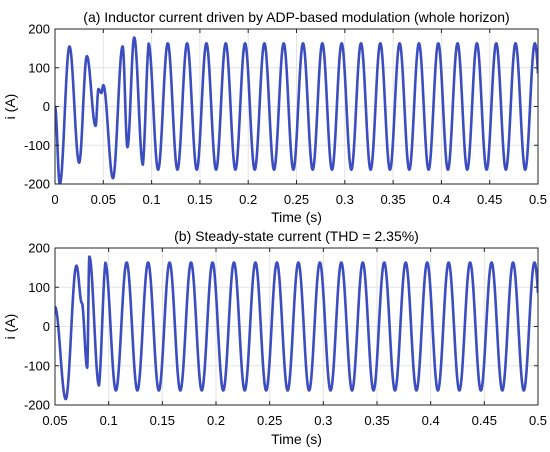  What do you see at coordinates (248, 199) in the screenshot?
I see `x-tick-label-a-4: 0.2` at bounding box center [248, 199].